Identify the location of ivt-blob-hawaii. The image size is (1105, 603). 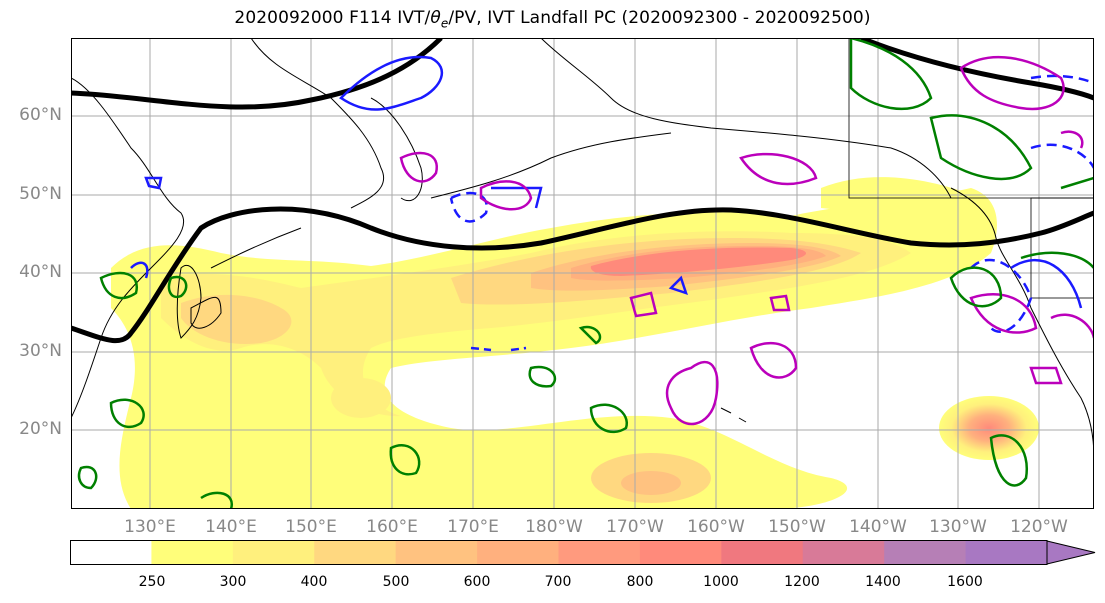
(989, 428).